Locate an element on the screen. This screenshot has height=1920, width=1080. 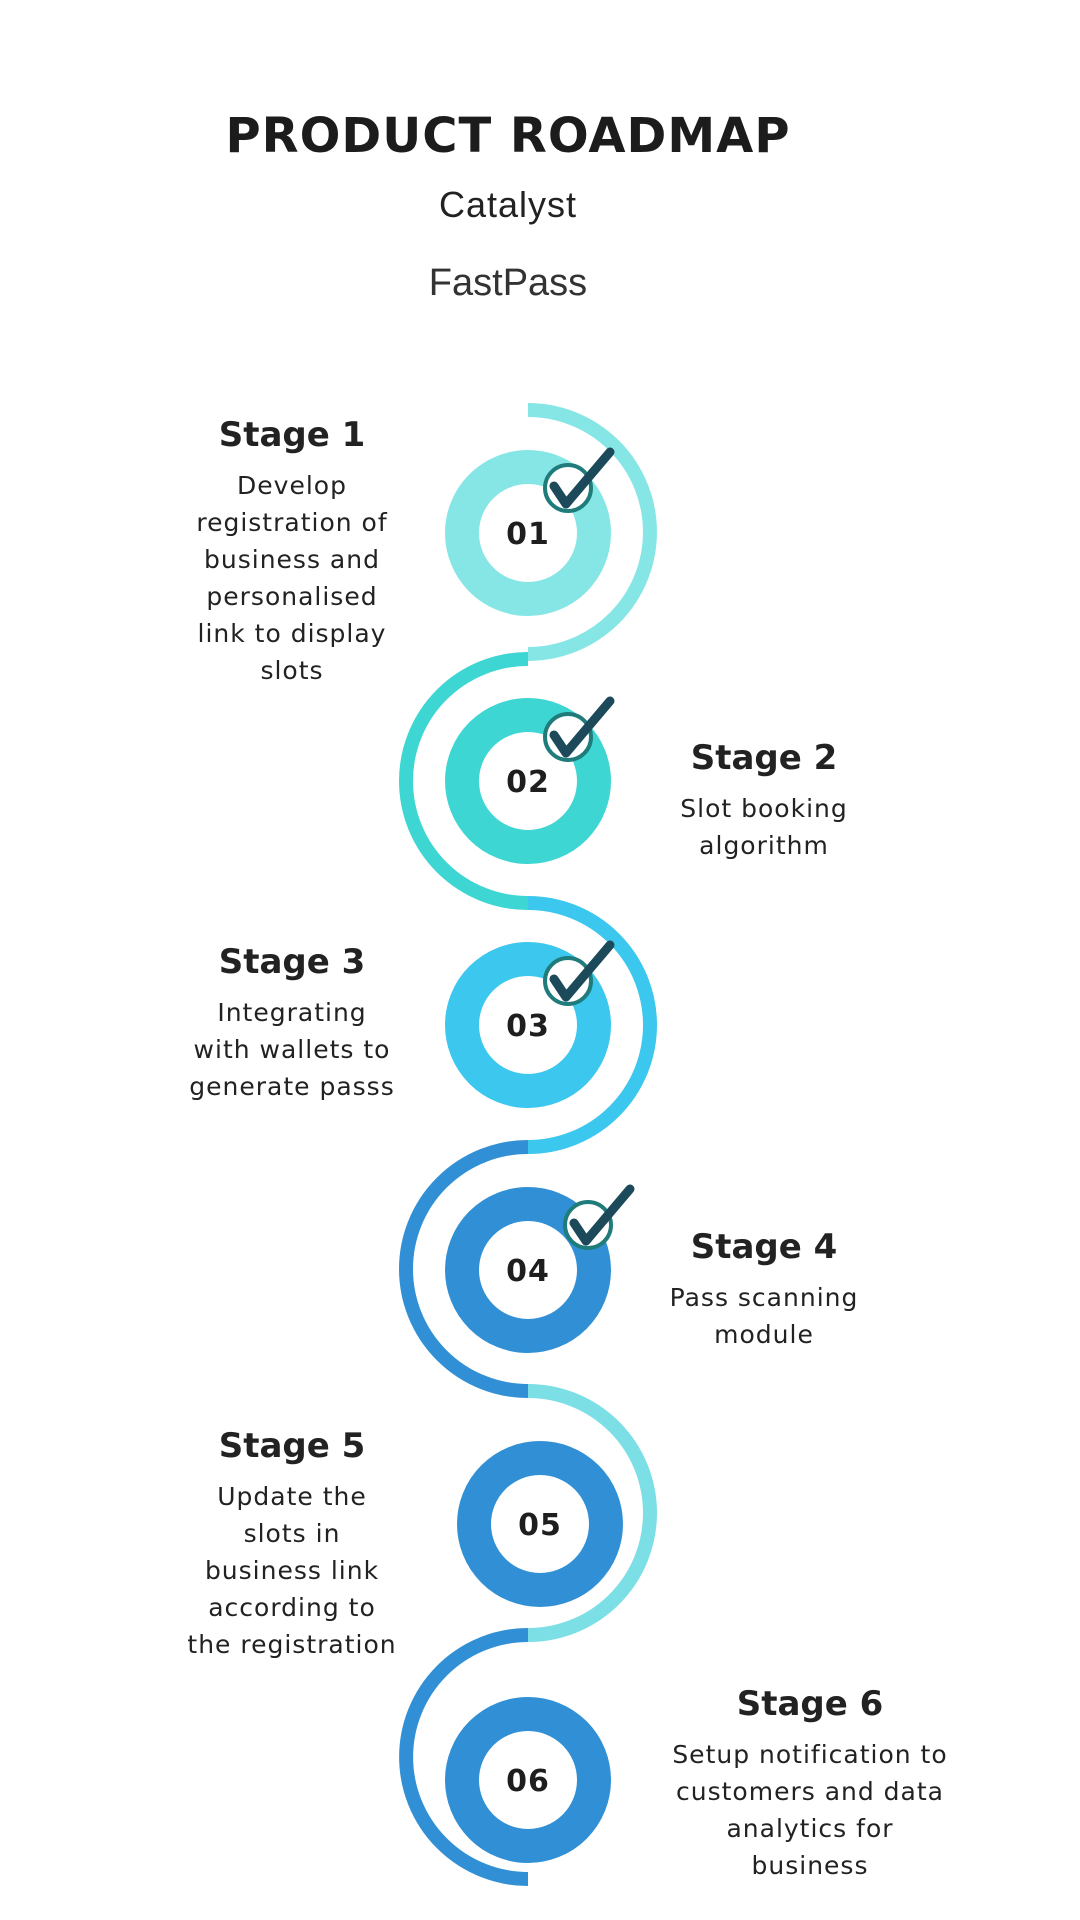
stage-number: 02 is located at coordinates (528, 782).